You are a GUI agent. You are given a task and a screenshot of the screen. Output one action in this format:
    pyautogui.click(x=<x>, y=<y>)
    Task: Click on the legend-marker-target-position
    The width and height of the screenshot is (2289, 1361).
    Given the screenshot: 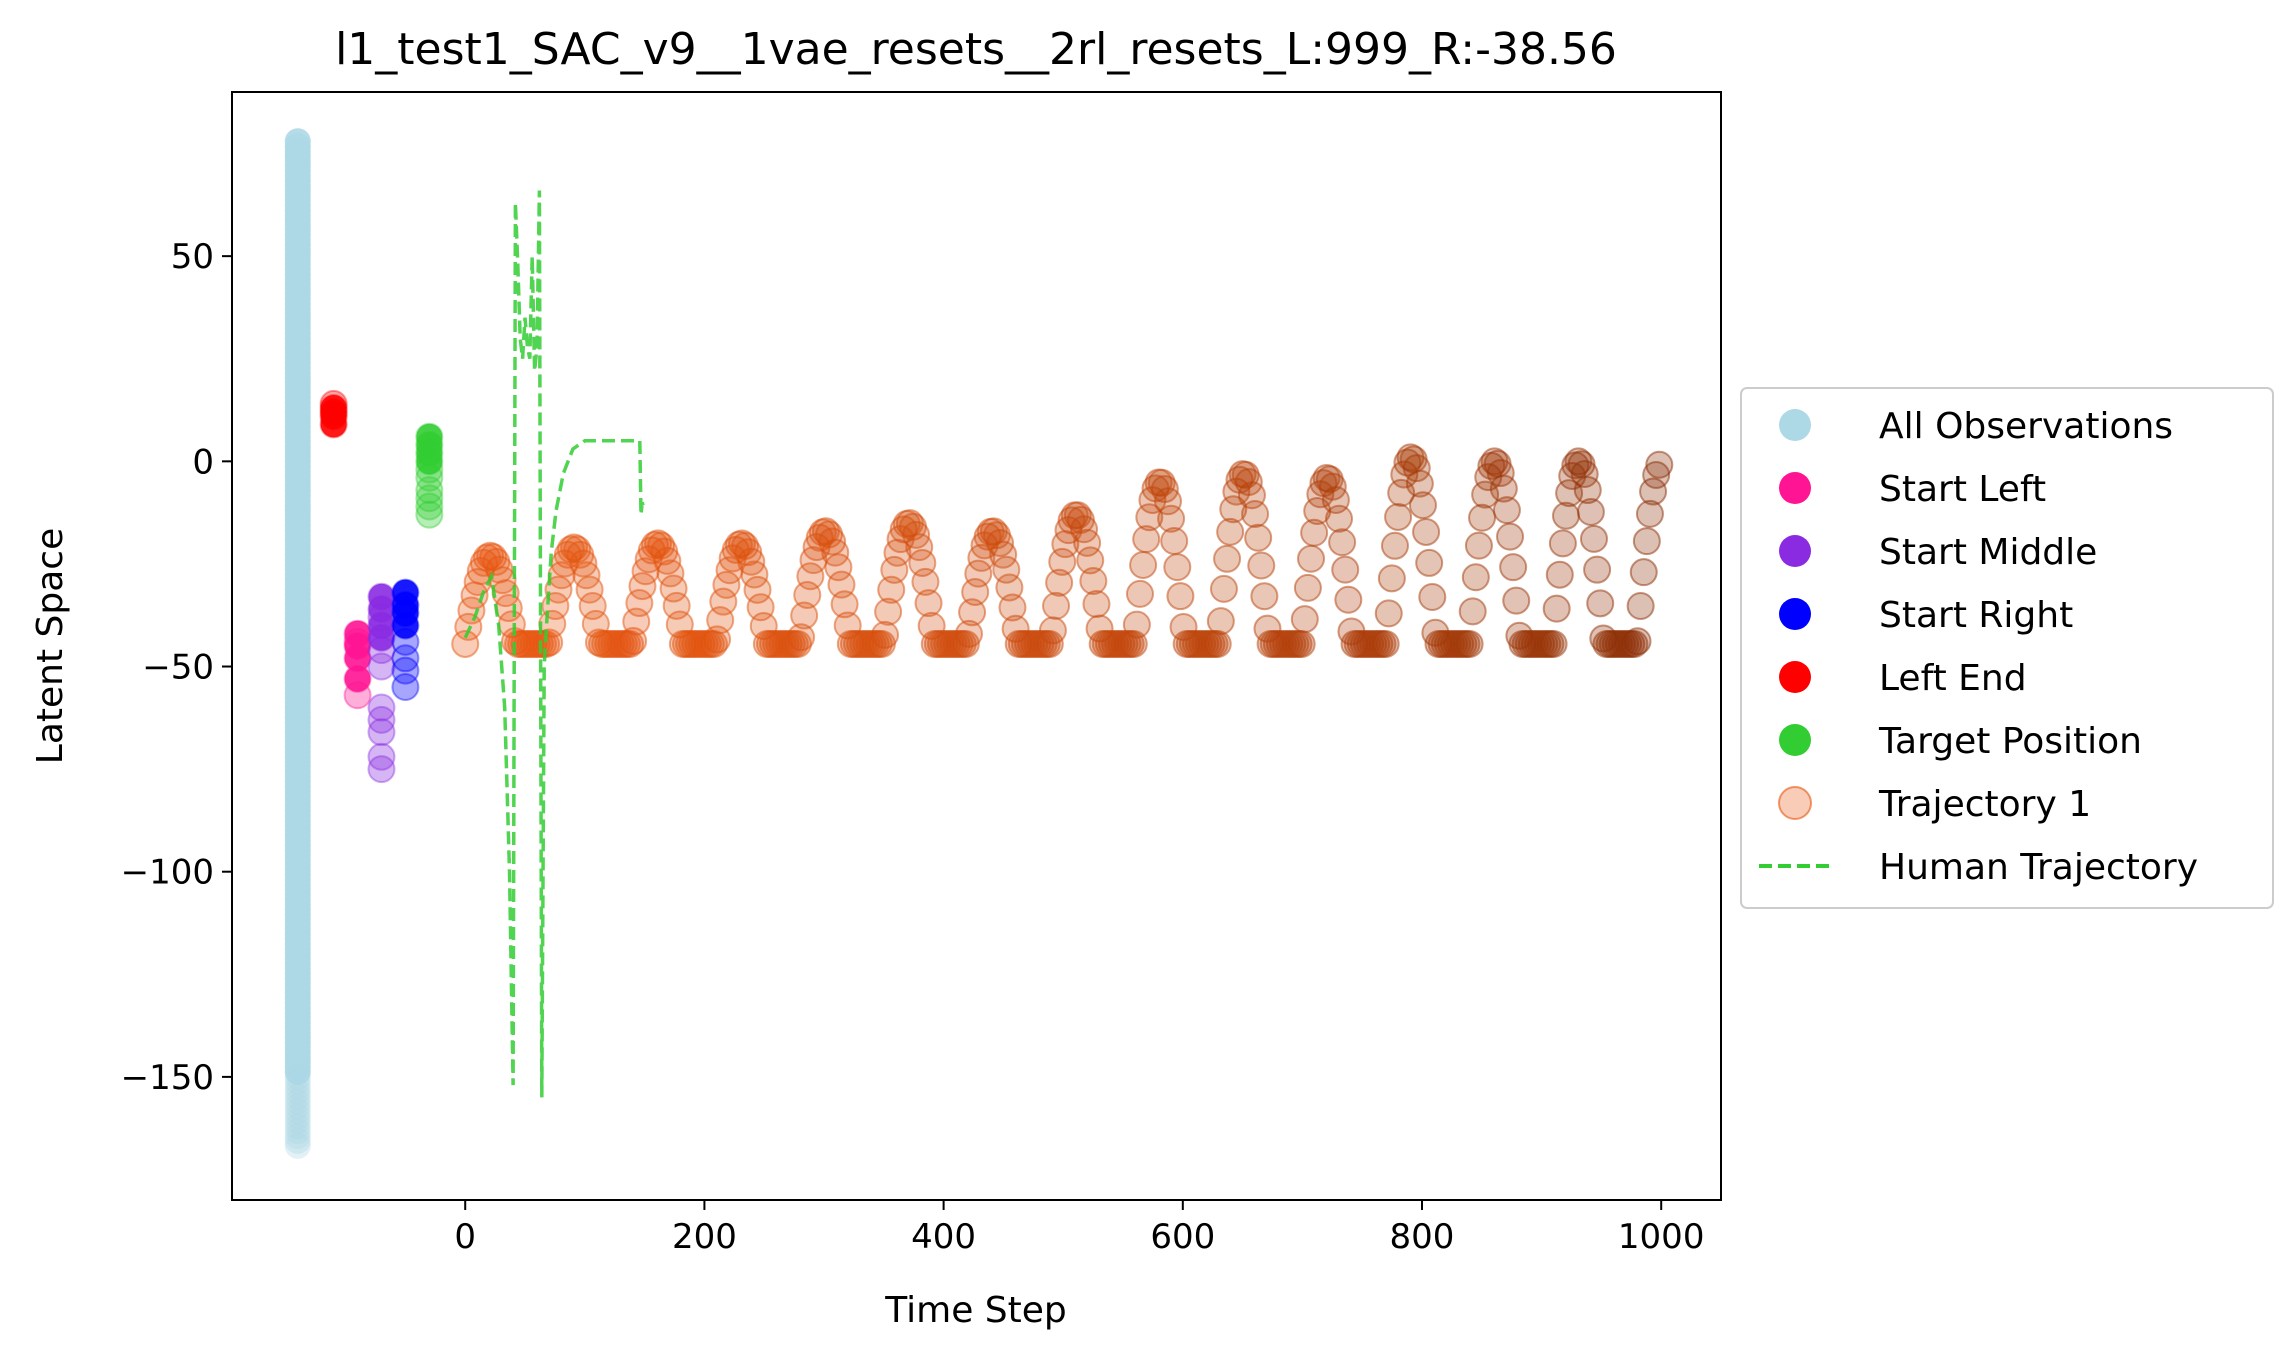 What is the action you would take?
    pyautogui.click(x=1795, y=740)
    